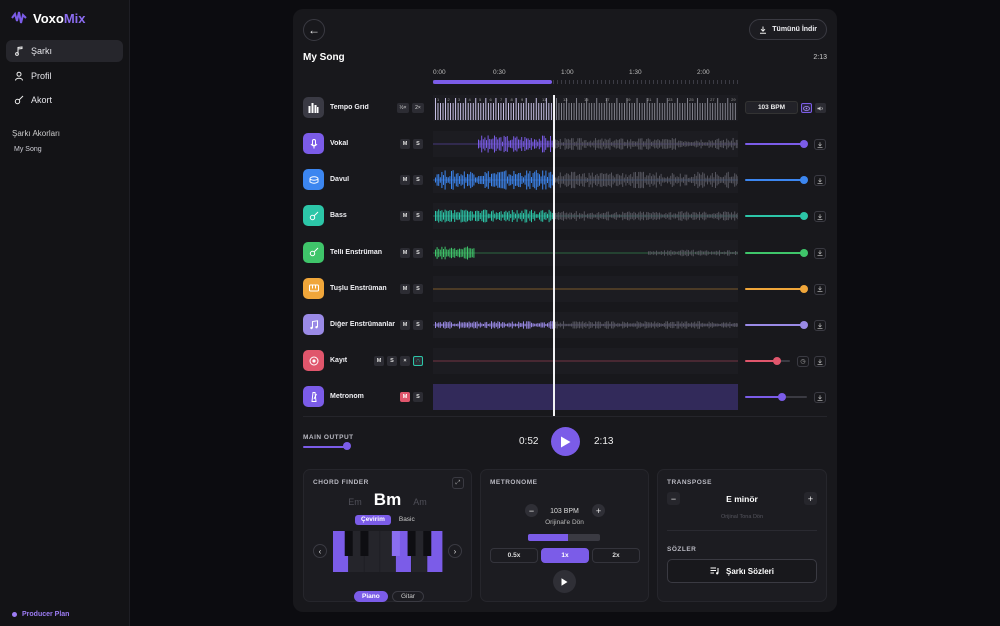 The image size is (1000, 626). What do you see at coordinates (565, 441) in the screenshot?
I see `play-button` at bounding box center [565, 441].